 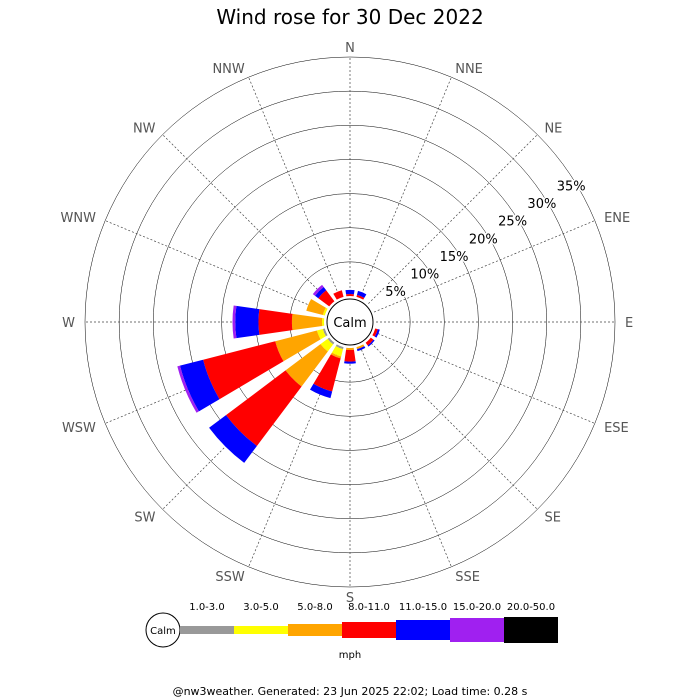 I want to click on direction-label-w: W, so click(x=68, y=323).